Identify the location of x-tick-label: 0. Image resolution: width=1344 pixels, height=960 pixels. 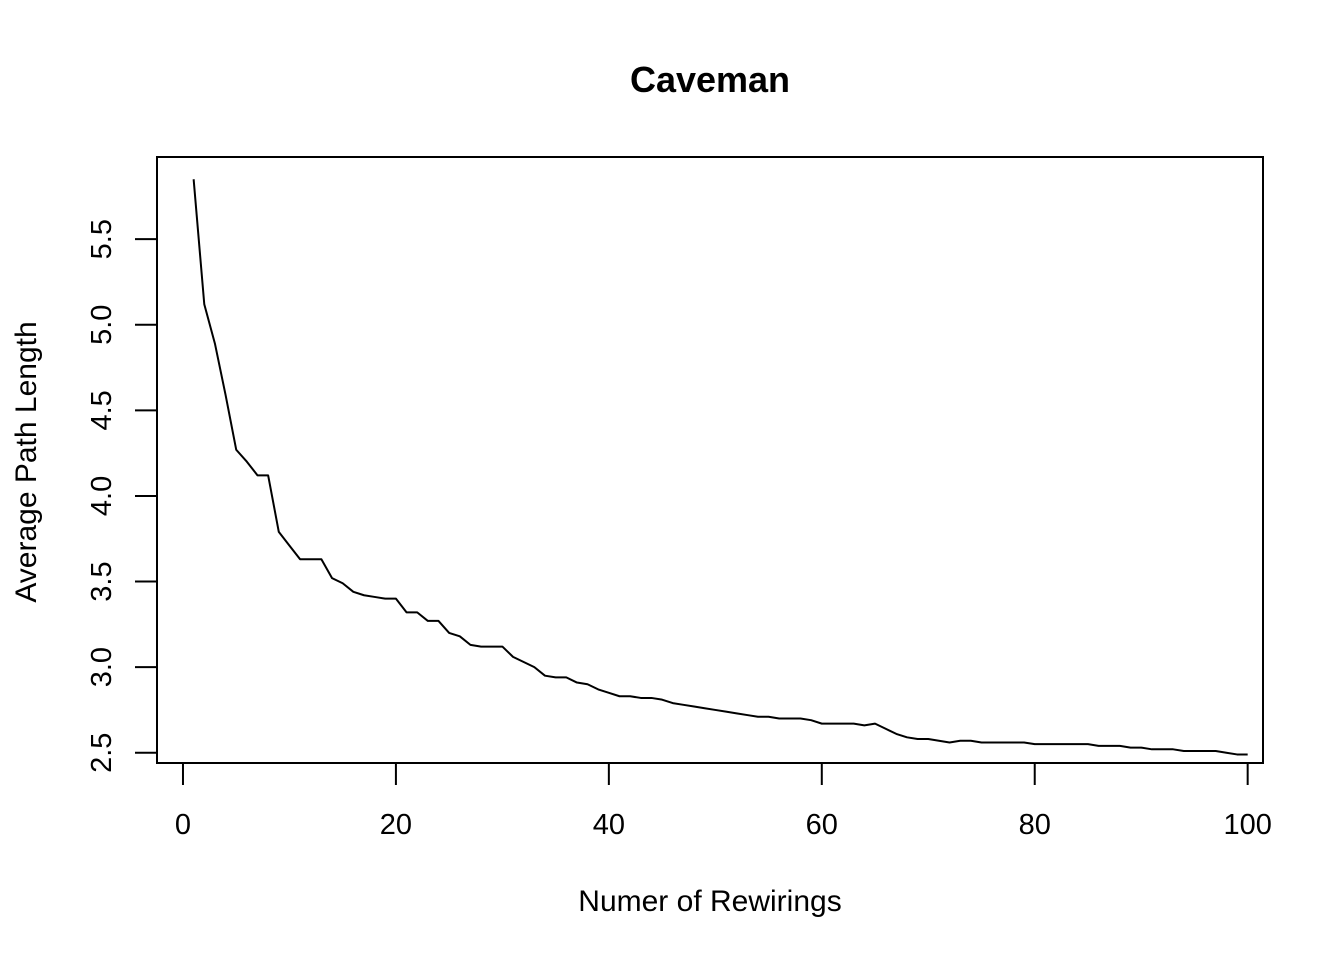
(183, 825).